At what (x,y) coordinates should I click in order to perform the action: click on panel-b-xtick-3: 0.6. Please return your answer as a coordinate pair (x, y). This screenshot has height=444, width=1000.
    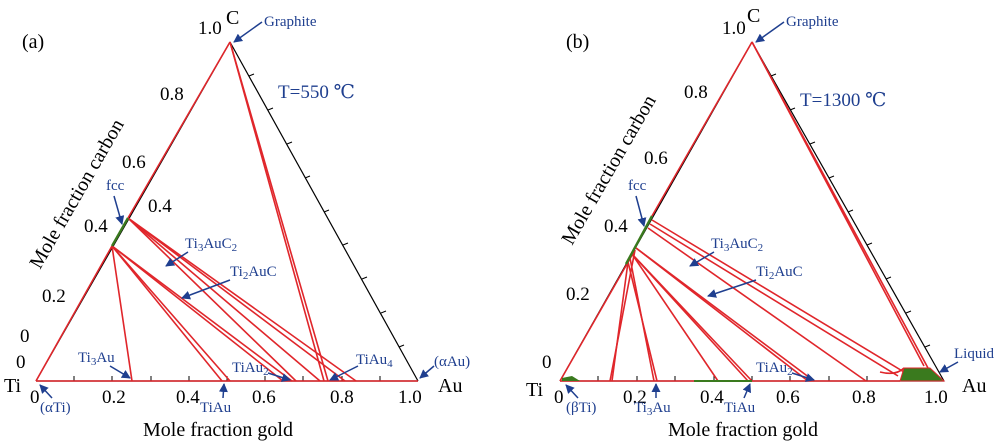
    Looking at the image, I should click on (788, 397).